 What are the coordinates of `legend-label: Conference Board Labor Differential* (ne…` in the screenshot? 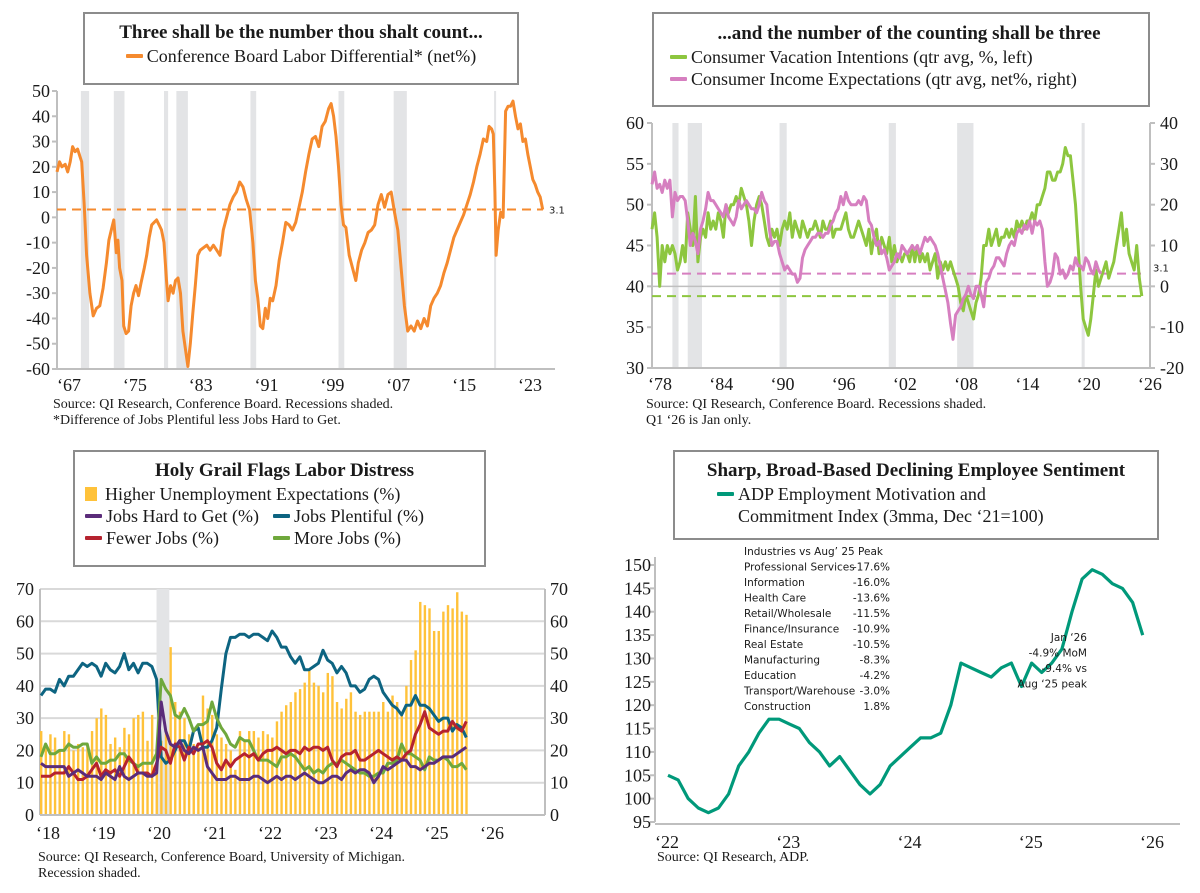 It's located at (311, 56).